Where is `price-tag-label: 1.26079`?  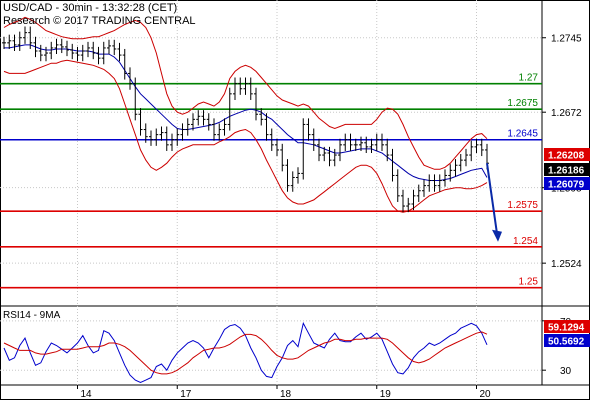 price-tag-label: 1.26079 is located at coordinates (566, 185).